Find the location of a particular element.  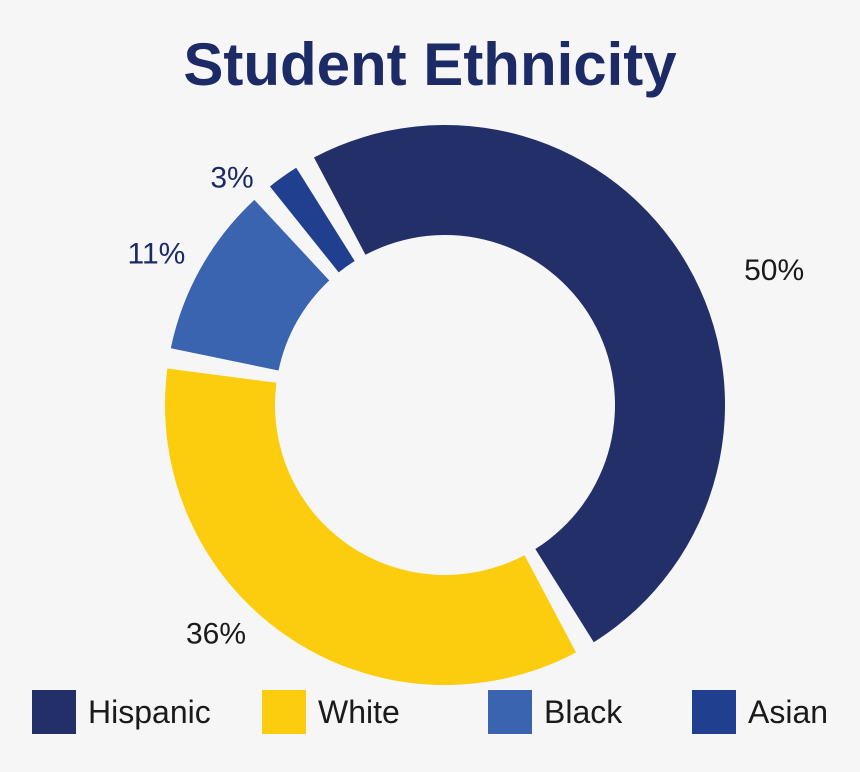

legend-swatch-black is located at coordinates (510, 712).